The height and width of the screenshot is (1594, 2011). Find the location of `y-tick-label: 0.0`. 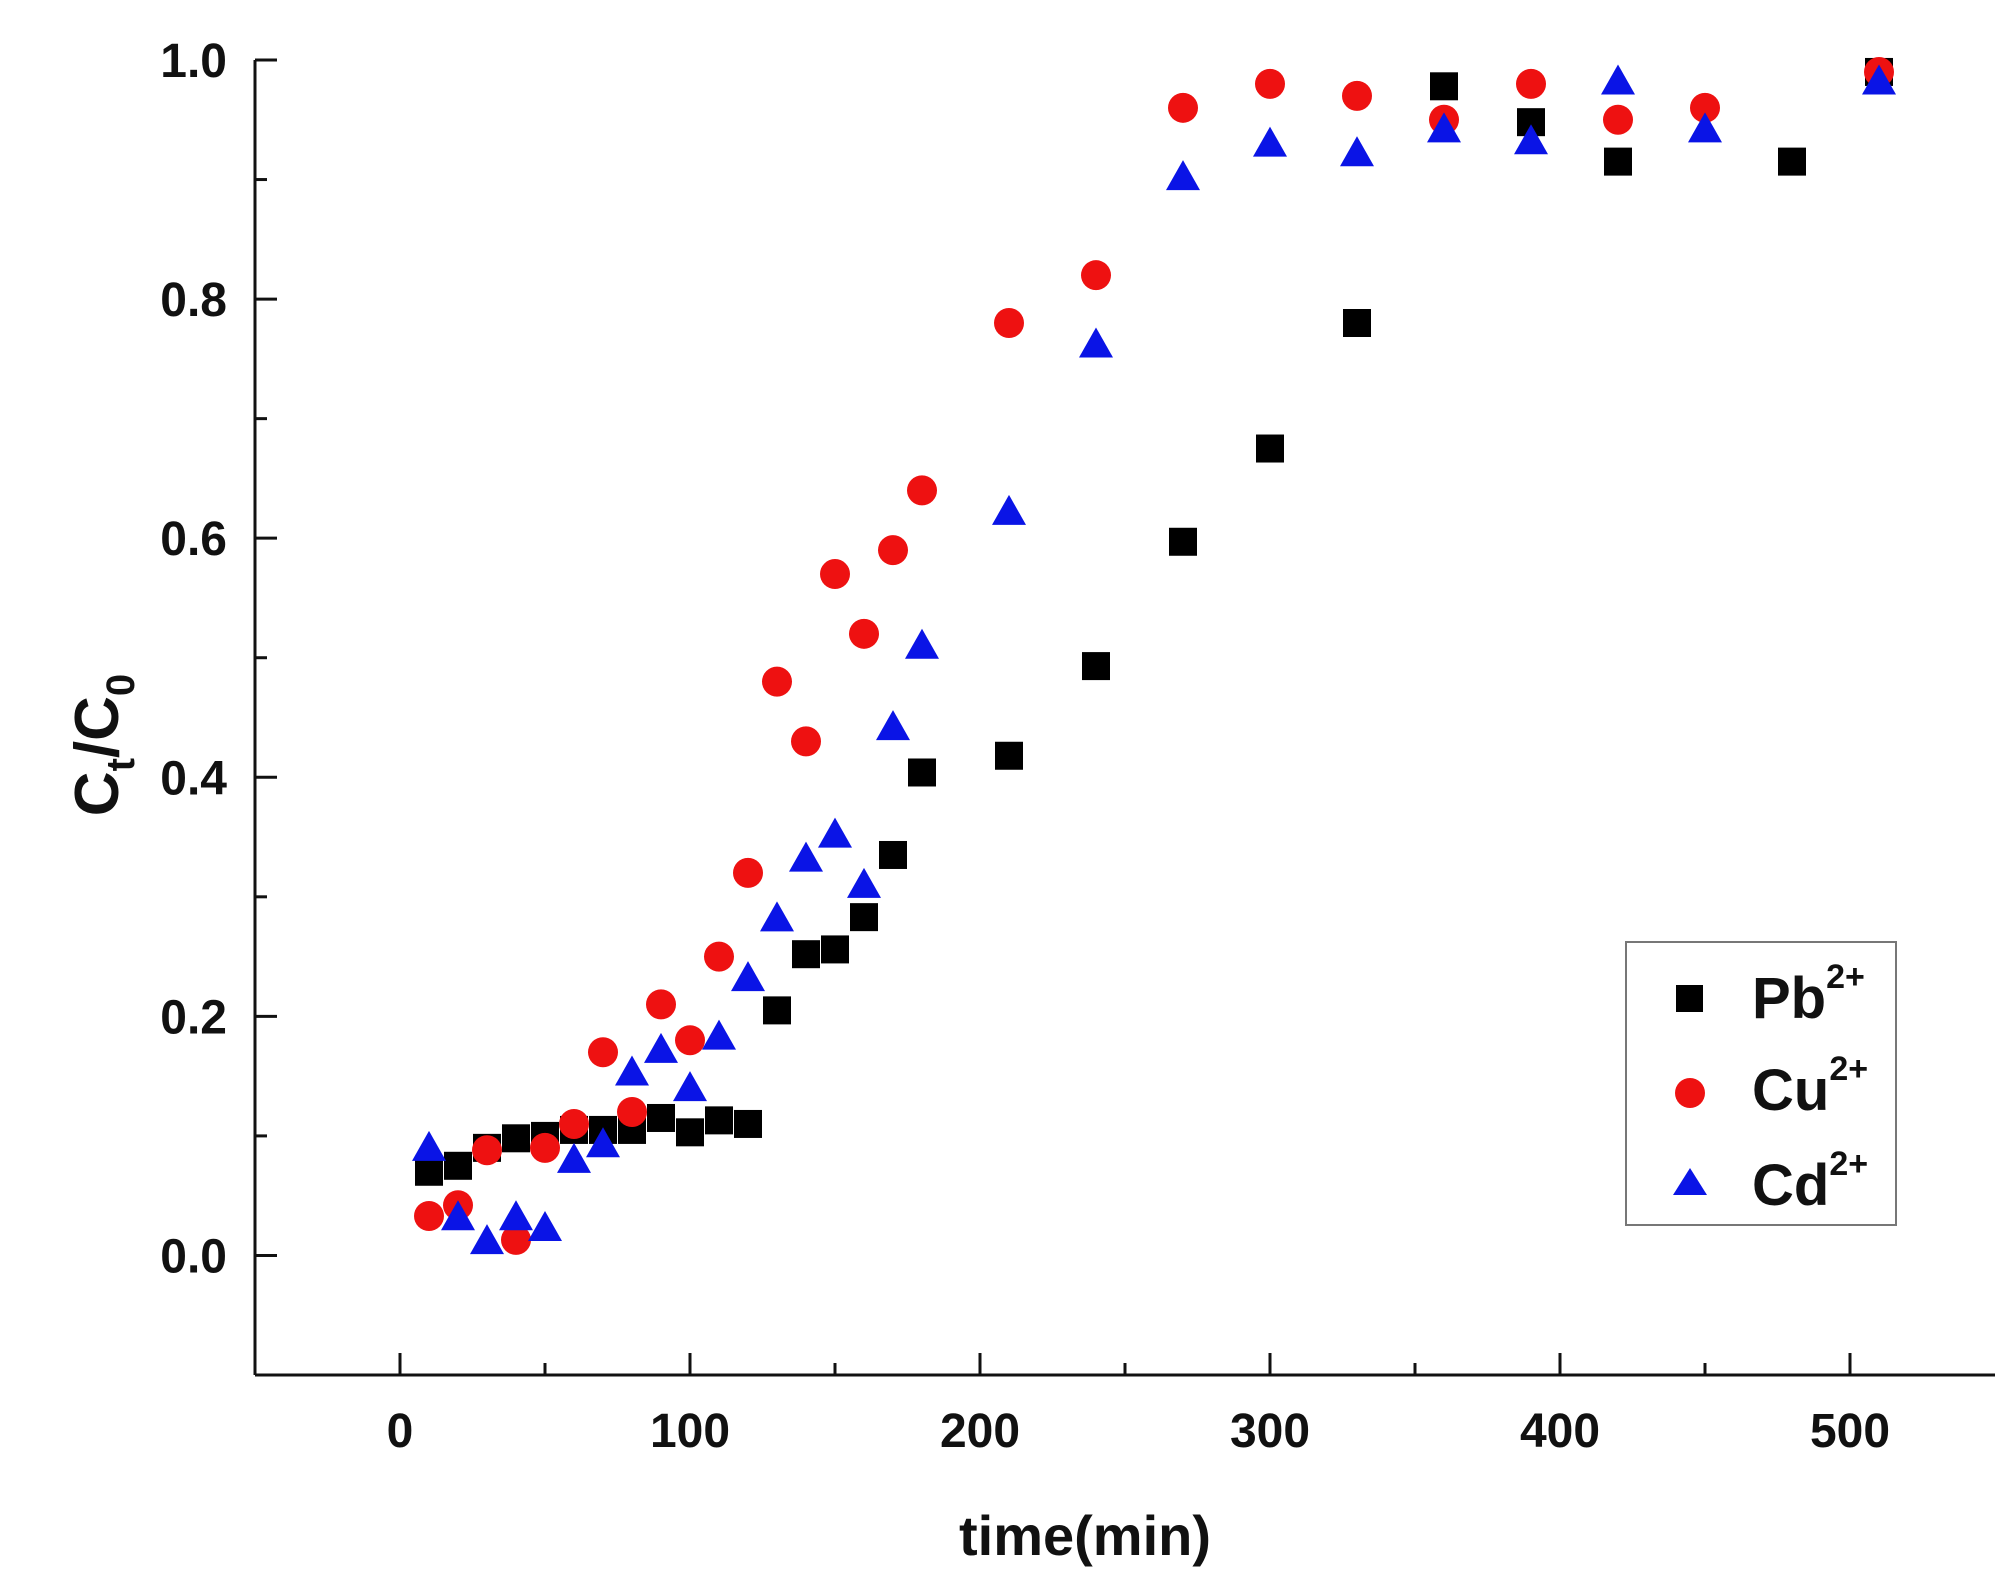

y-tick-label: 0.0 is located at coordinates (193, 1256).